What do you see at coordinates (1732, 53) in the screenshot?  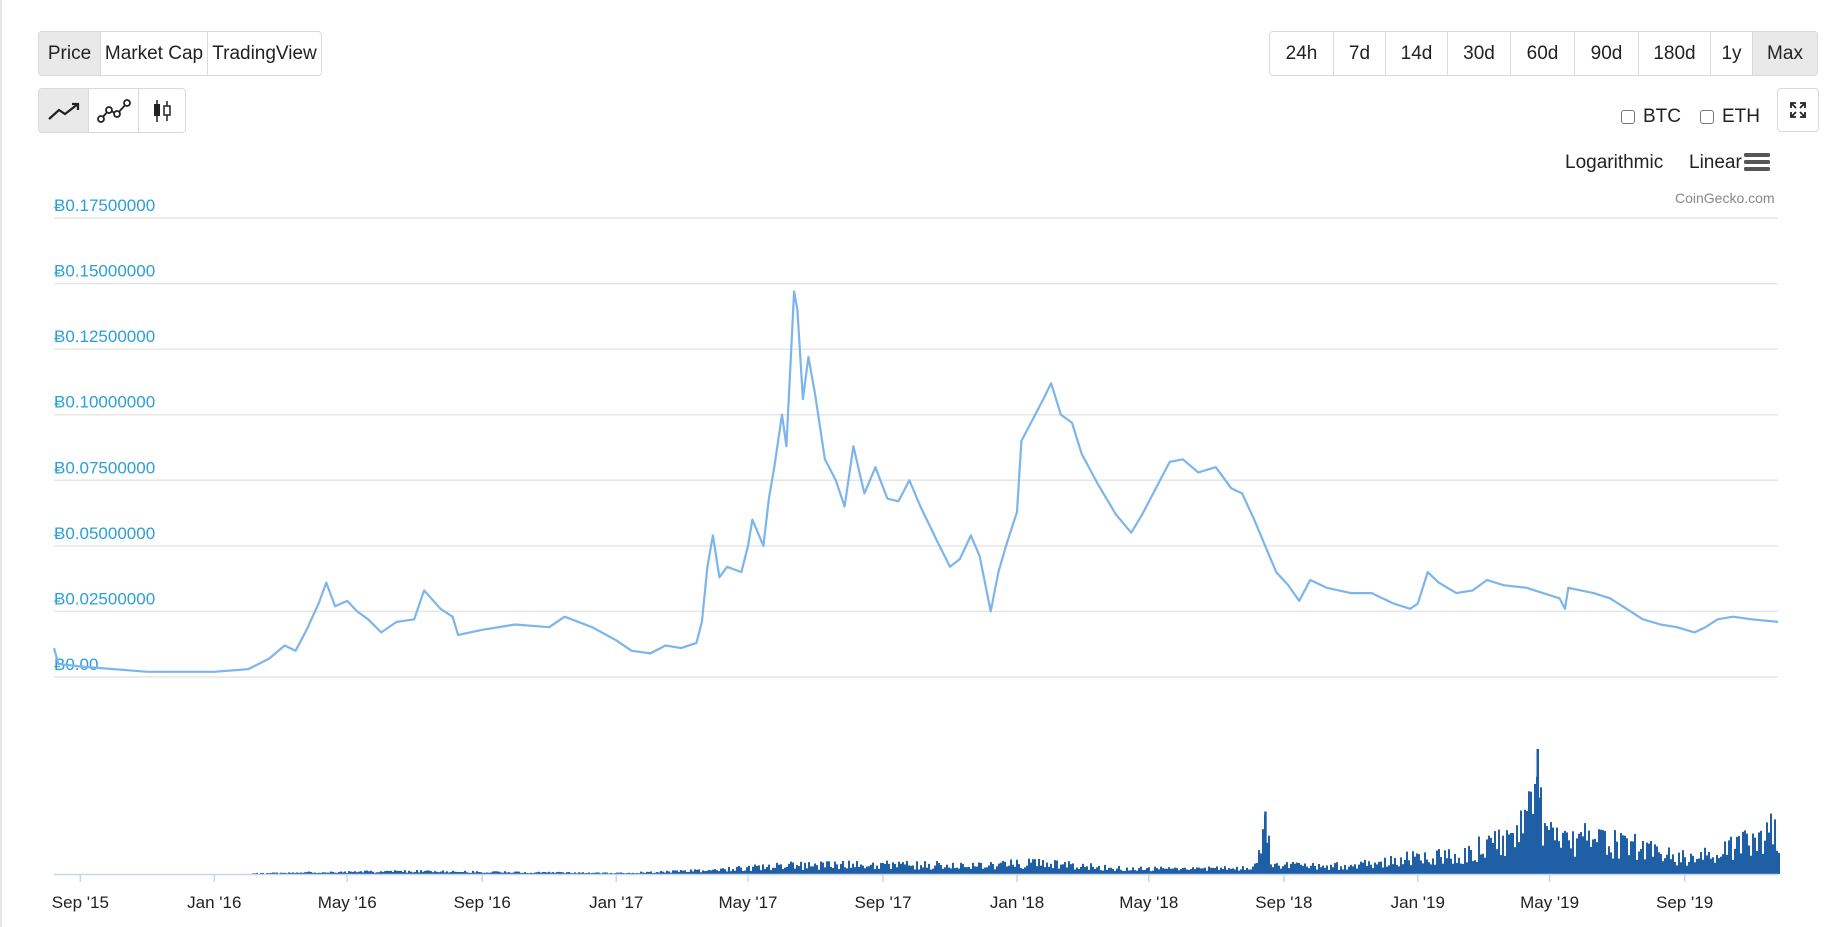 I see `range-1y: 1y` at bounding box center [1732, 53].